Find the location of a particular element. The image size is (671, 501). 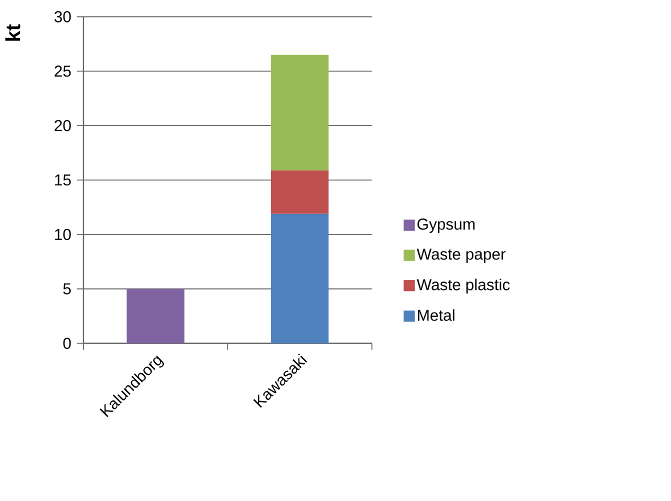

y-tick-label: 5 is located at coordinates (67, 289).